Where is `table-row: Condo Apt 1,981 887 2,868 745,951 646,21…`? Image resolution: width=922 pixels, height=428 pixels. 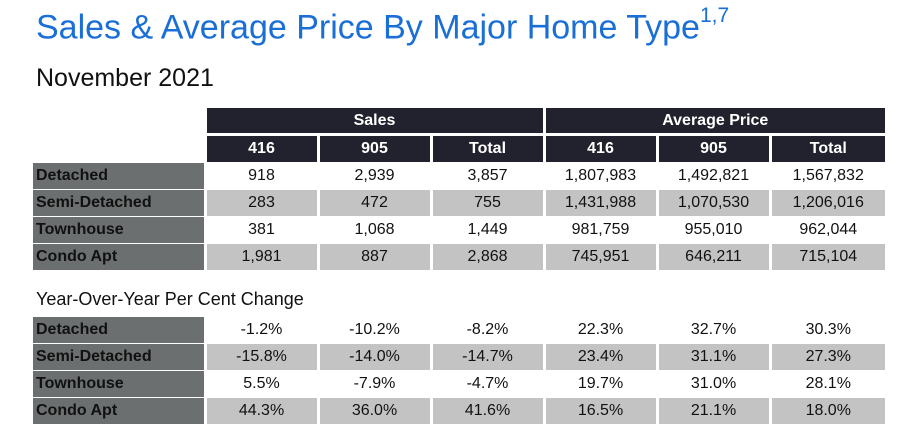
table-row: Condo Apt 1,981 887 2,868 745,951 646,21… is located at coordinates (459, 256).